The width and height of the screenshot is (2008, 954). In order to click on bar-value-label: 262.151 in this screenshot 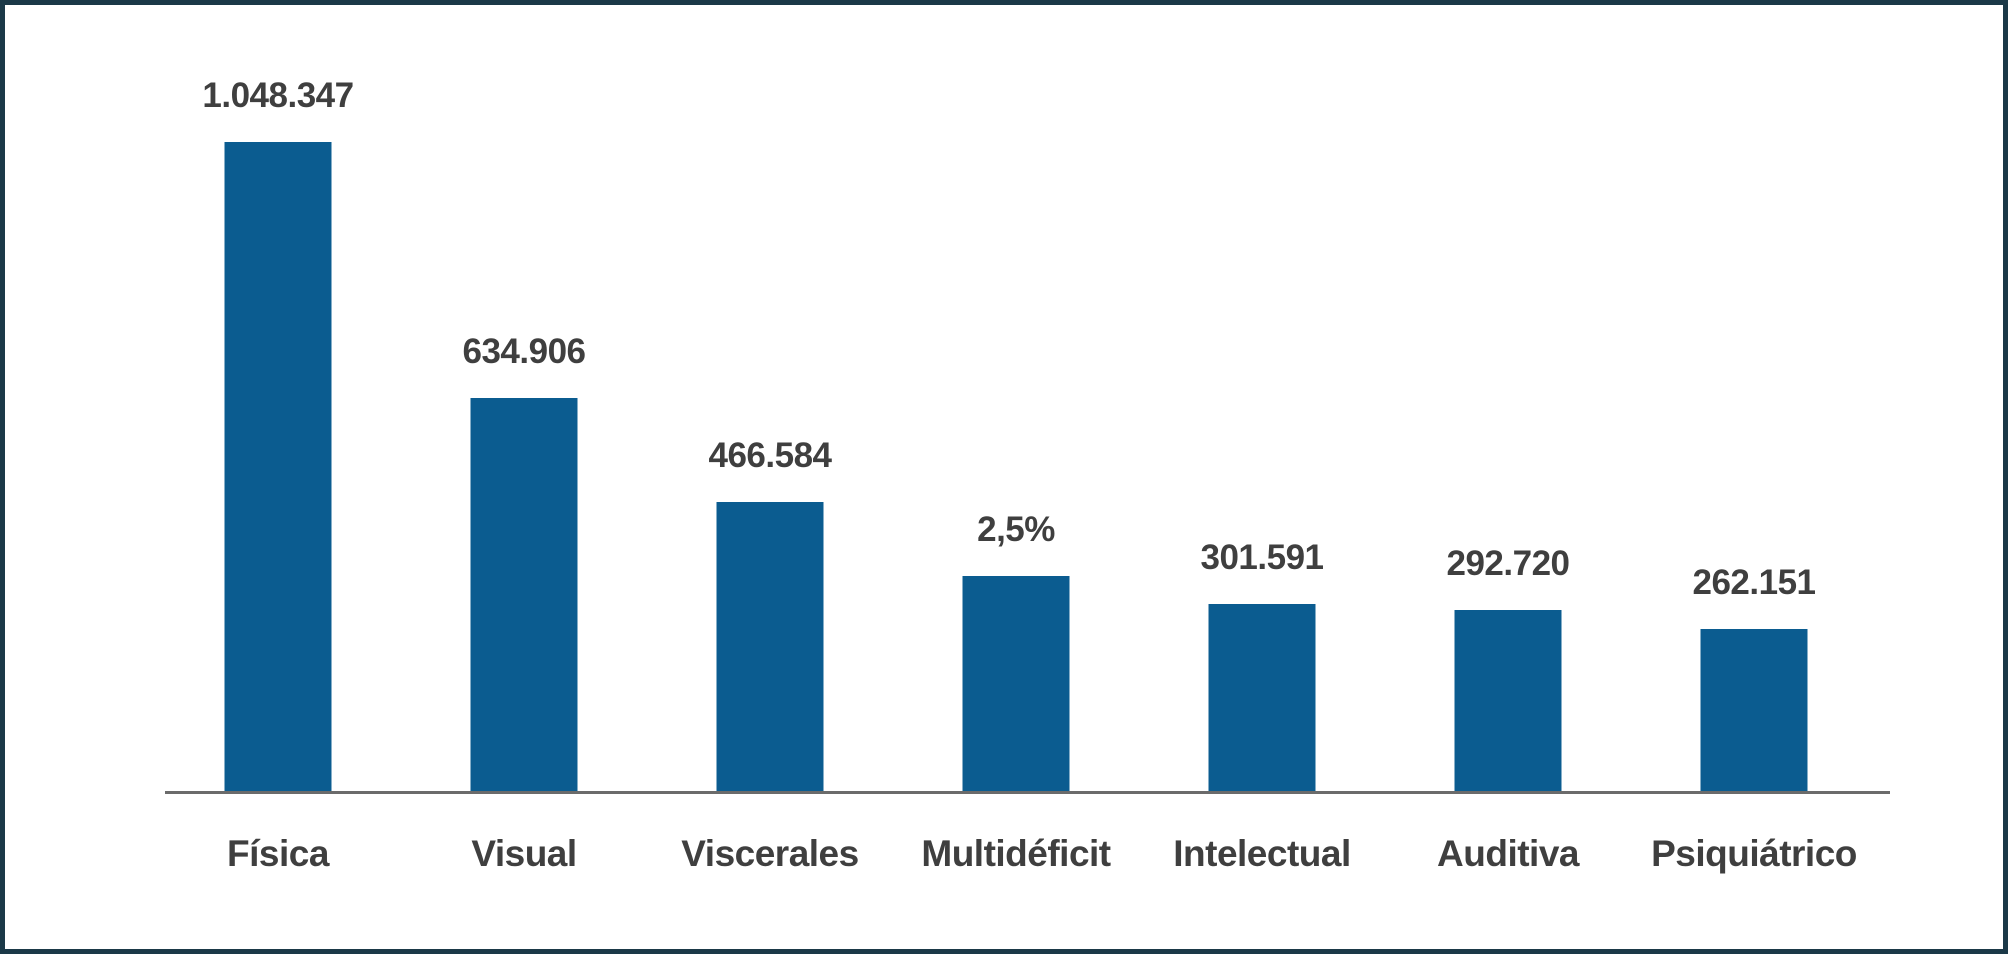, I will do `click(1754, 582)`.